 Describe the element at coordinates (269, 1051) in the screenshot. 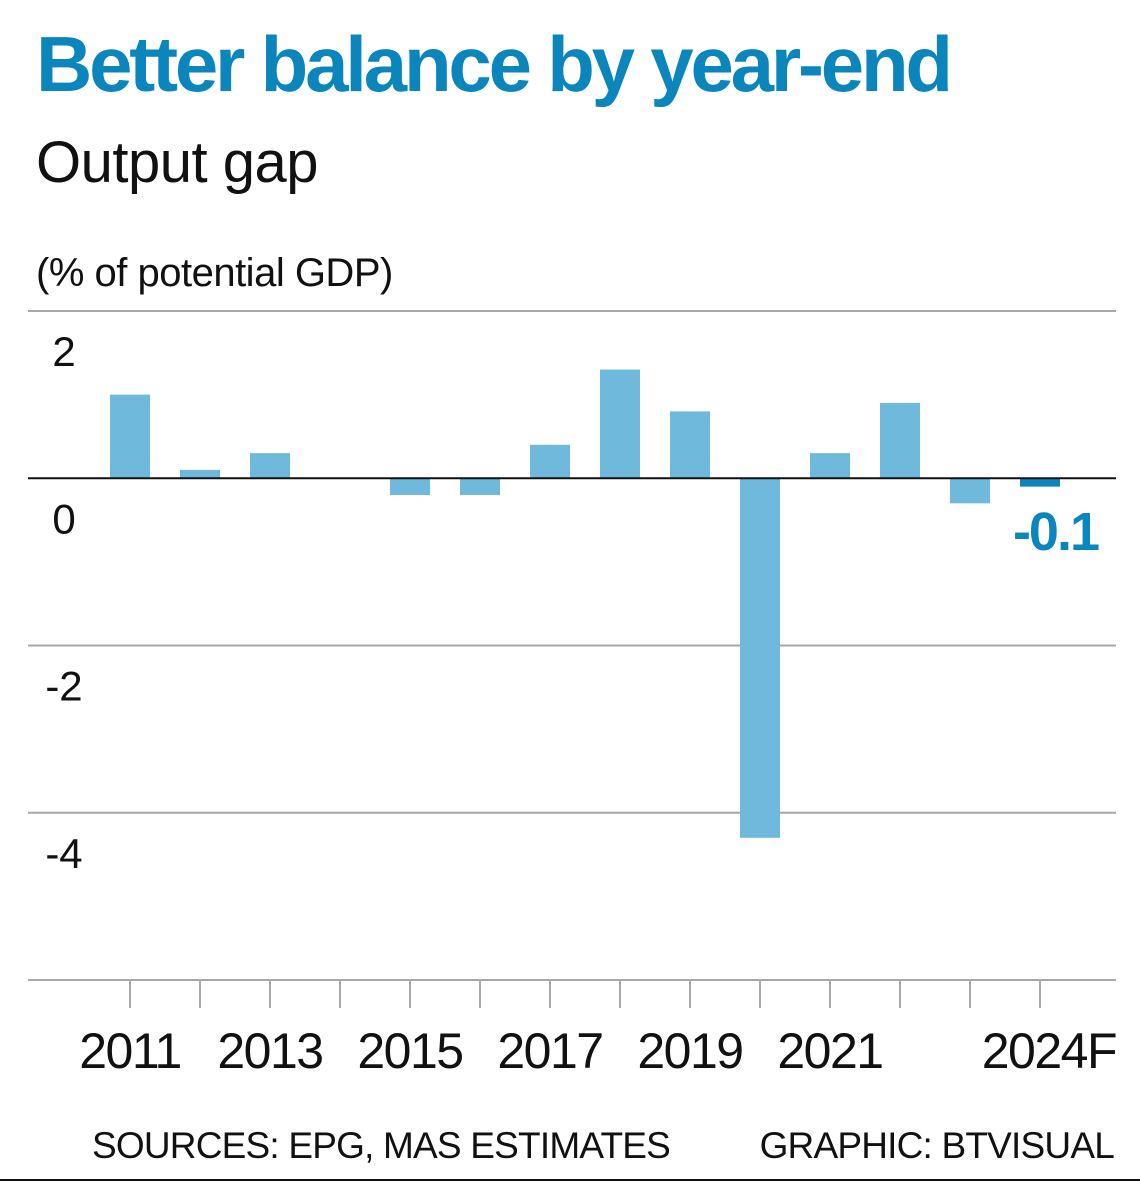

I see `x-tick-label: 2013` at that location.